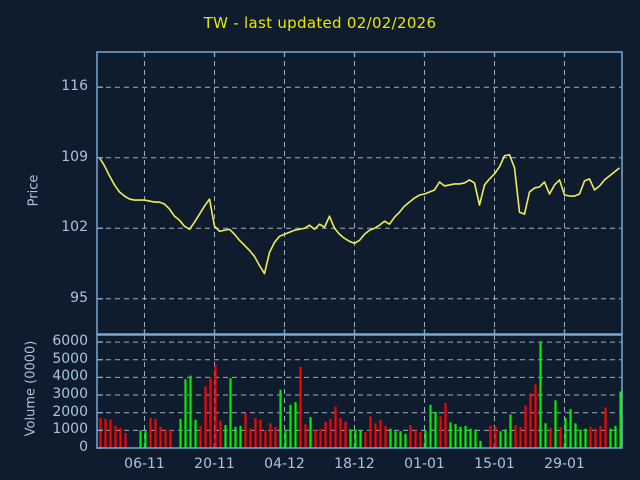 This screenshot has width=640, height=480. What do you see at coordinates (70, 394) in the screenshot?
I see `volume-tick-label: 3000` at bounding box center [70, 394].